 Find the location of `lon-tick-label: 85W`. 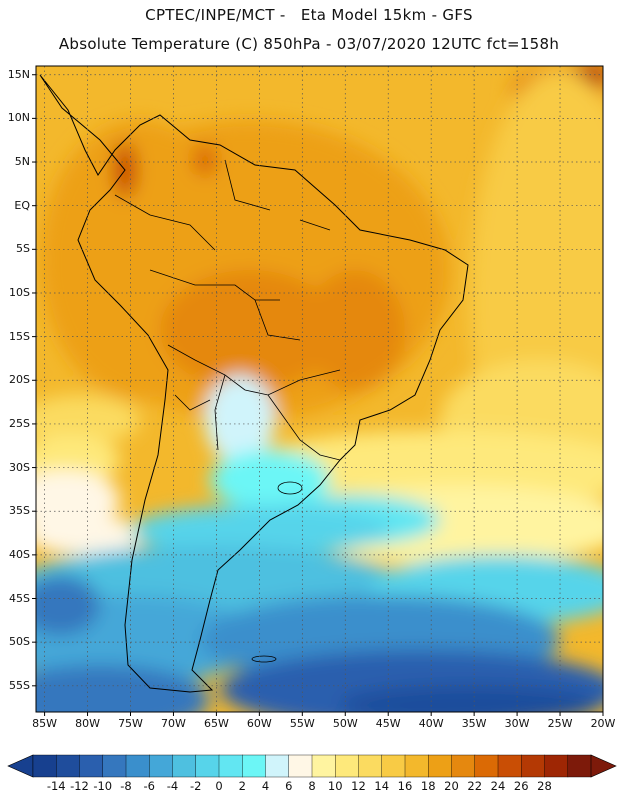

lon-tick-label: 85W is located at coordinates (45, 723).